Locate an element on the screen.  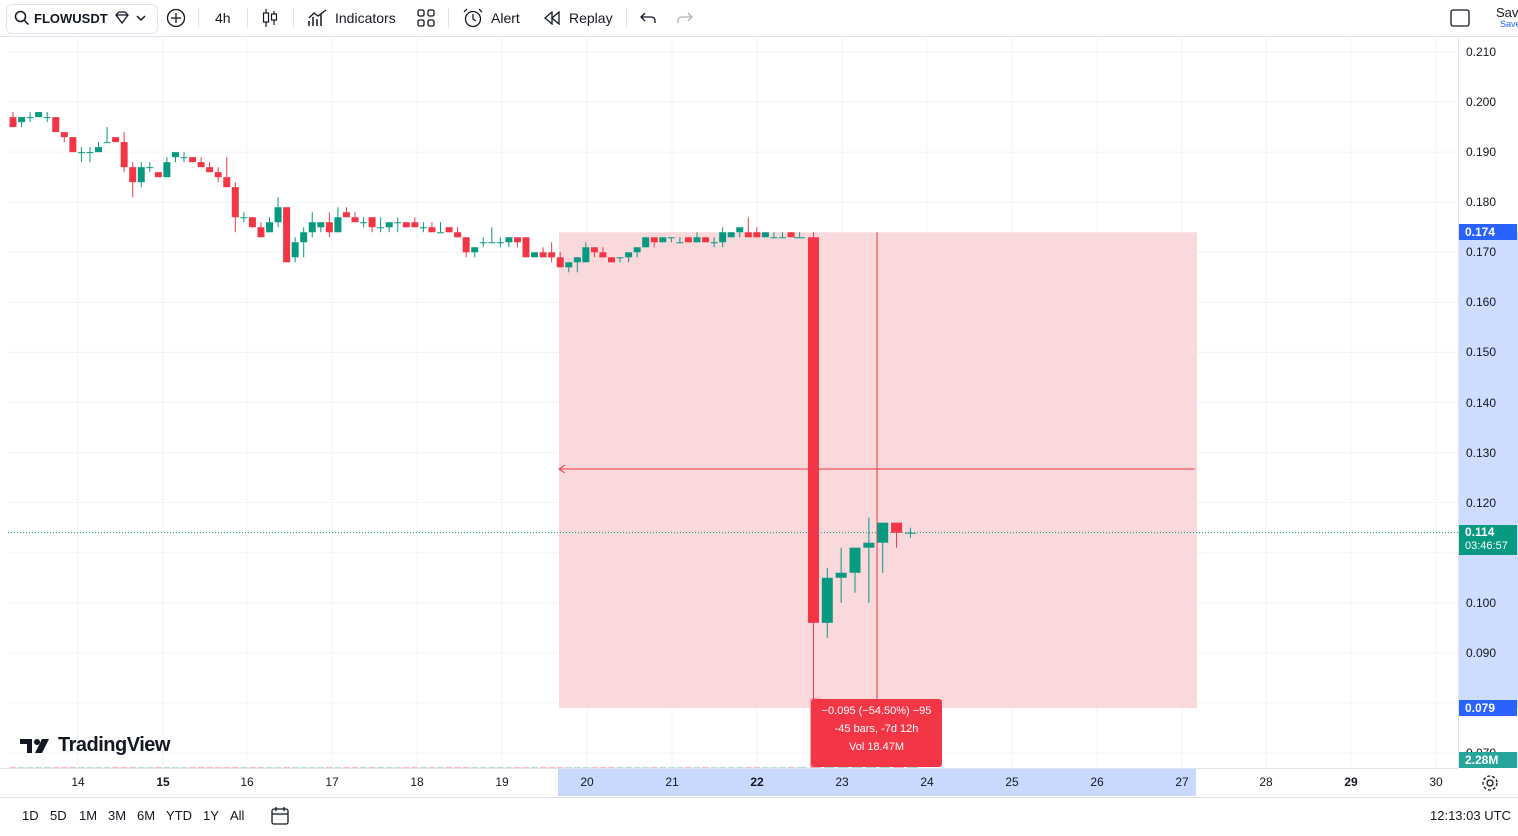
interval-button: 4h is located at coordinates (223, 18).